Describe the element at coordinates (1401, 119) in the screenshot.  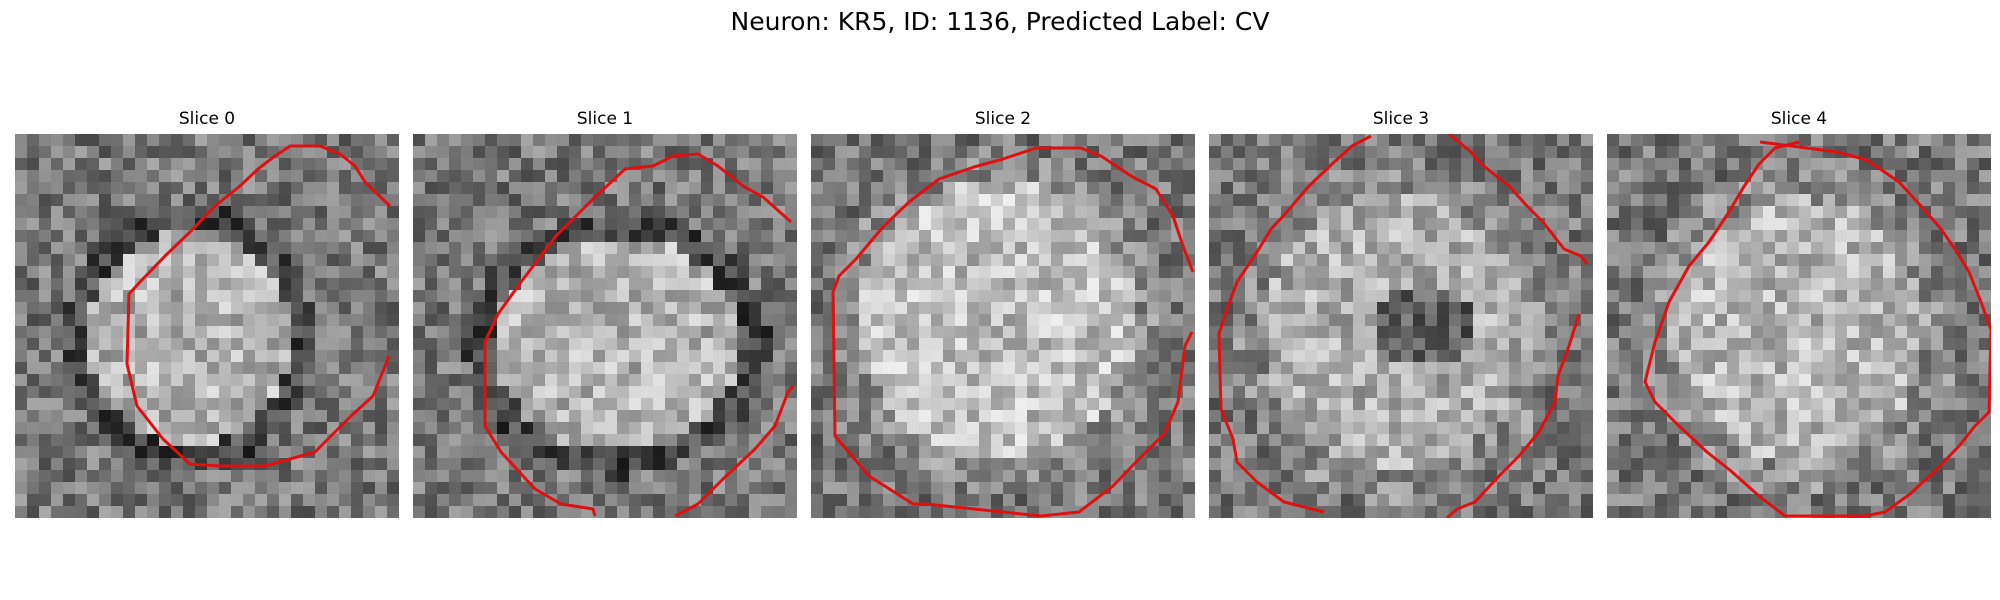
I see `slice-title: Slice 3` at that location.